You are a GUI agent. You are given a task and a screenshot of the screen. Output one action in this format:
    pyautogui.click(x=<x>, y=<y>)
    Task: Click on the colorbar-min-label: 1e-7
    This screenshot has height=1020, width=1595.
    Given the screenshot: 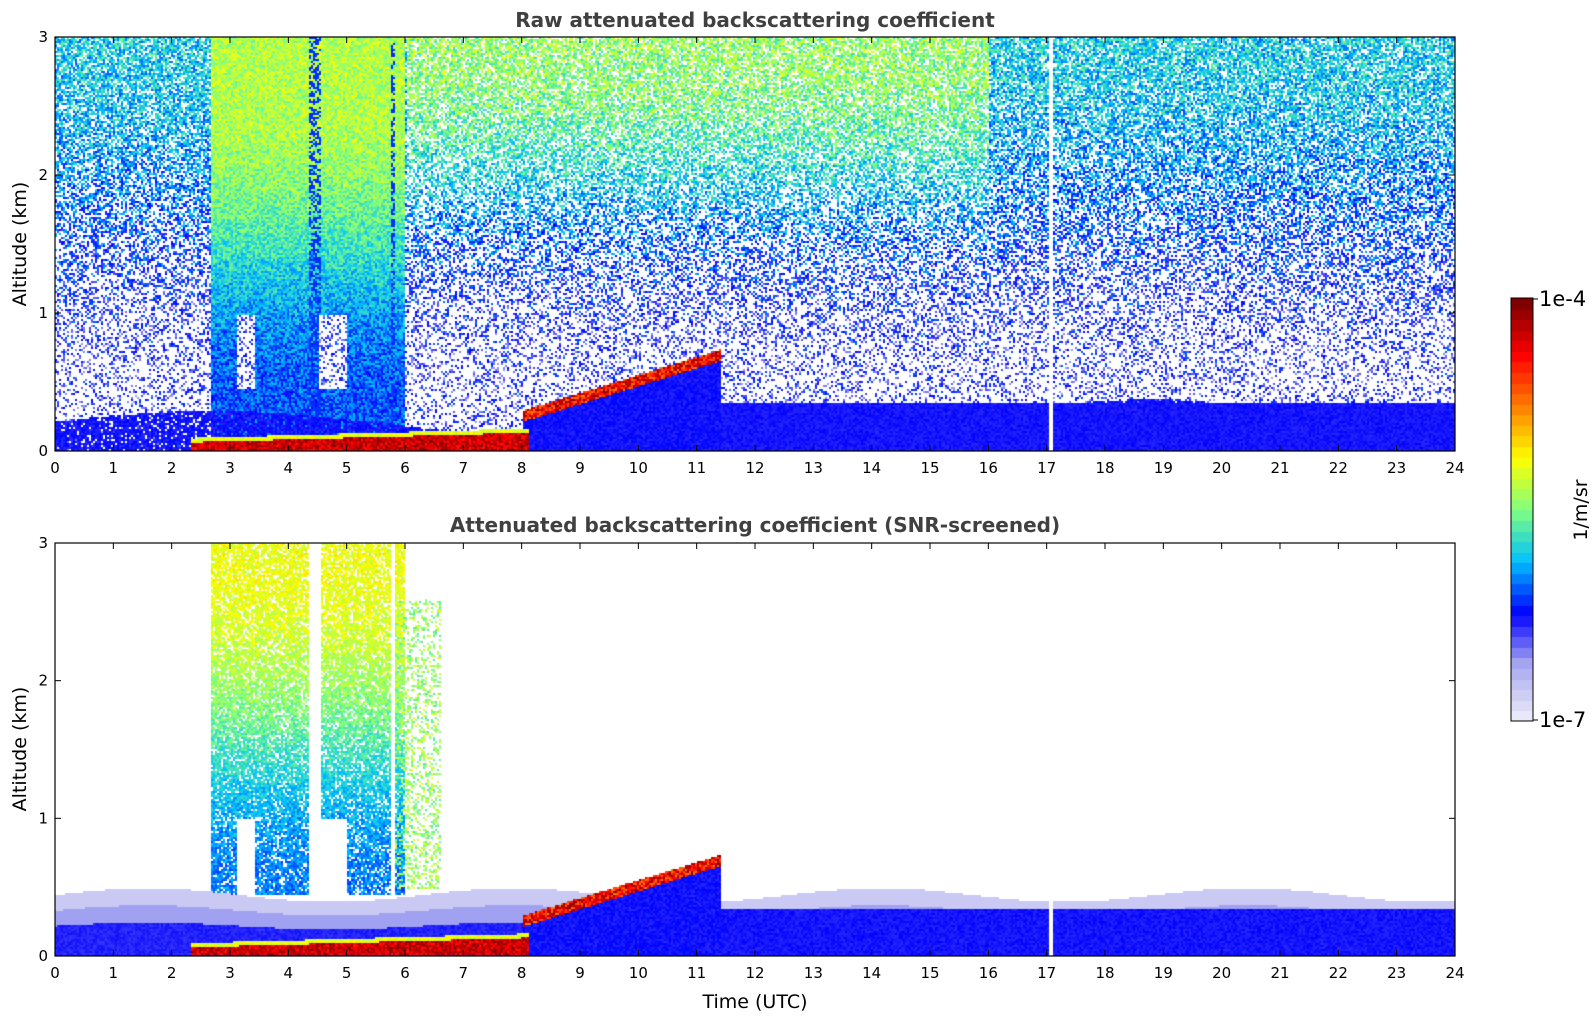 What is the action you would take?
    pyautogui.click(x=1562, y=720)
    